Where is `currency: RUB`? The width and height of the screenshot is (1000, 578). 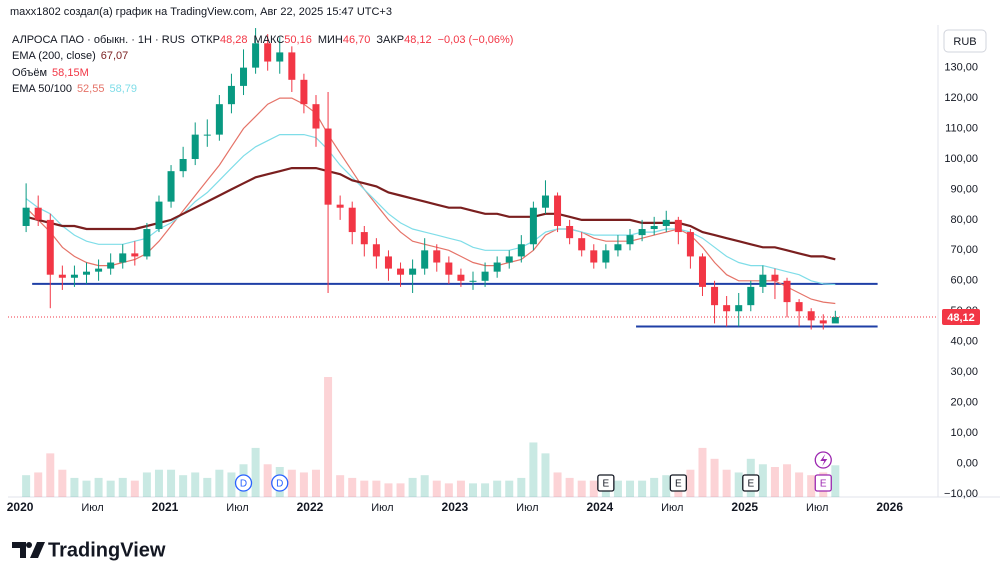
currency: RUB is located at coordinates (964, 42).